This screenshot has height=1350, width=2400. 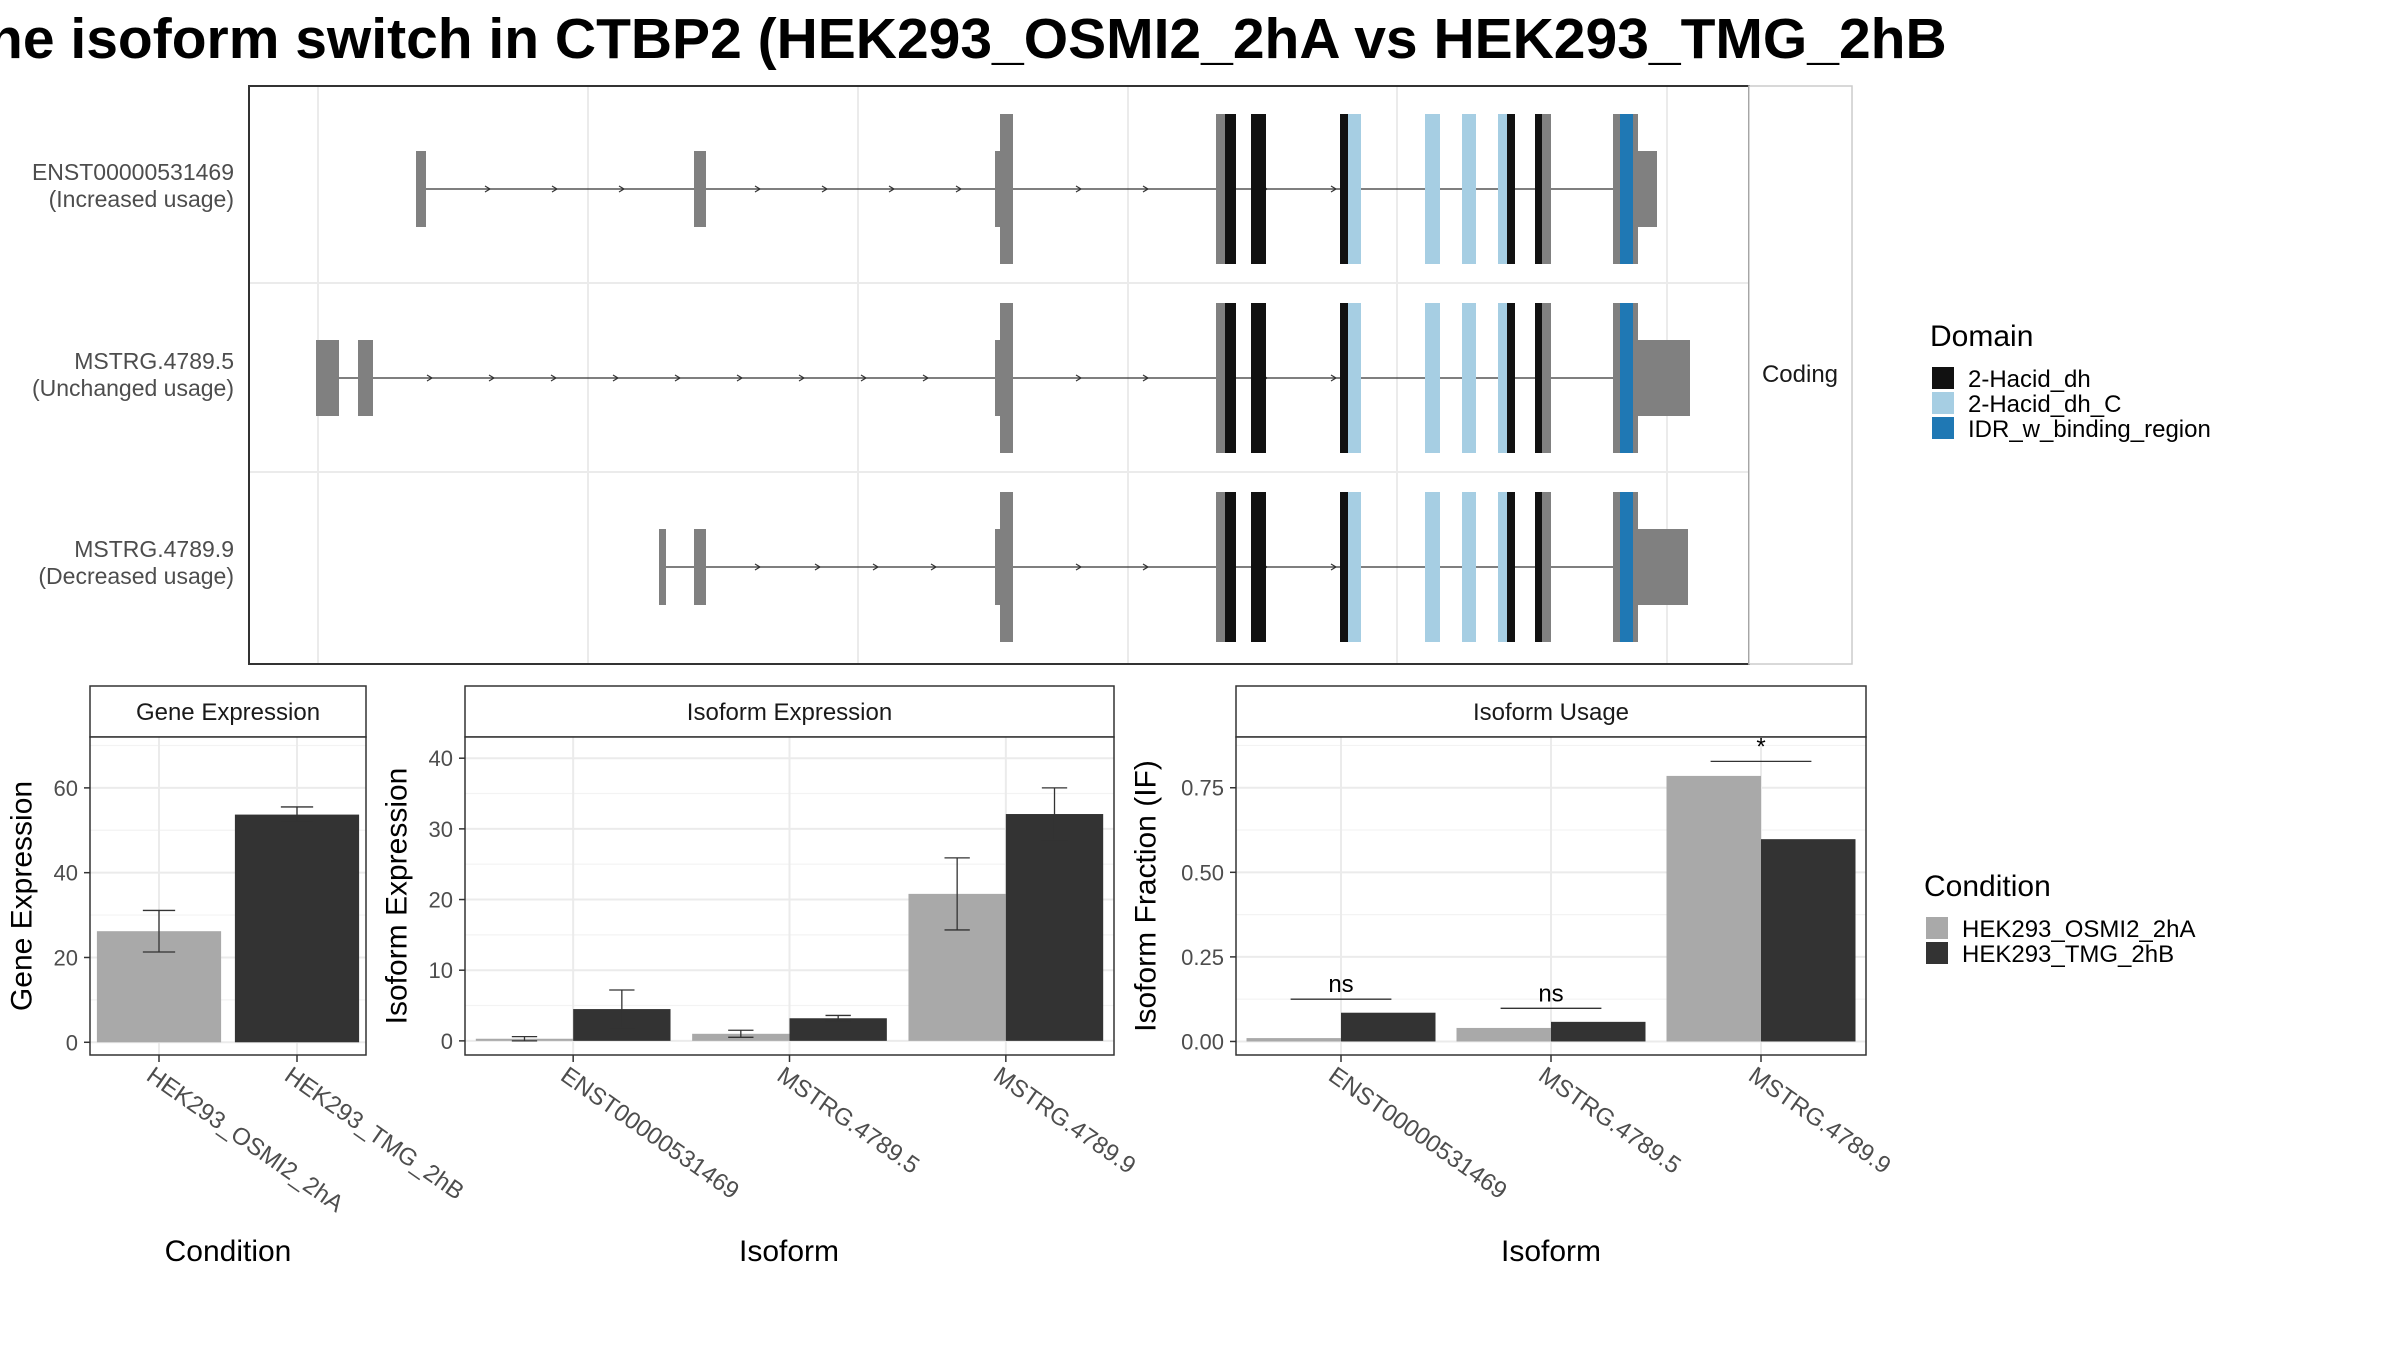 I want to click on condition-legend-title: Condition, so click(x=1987, y=886).